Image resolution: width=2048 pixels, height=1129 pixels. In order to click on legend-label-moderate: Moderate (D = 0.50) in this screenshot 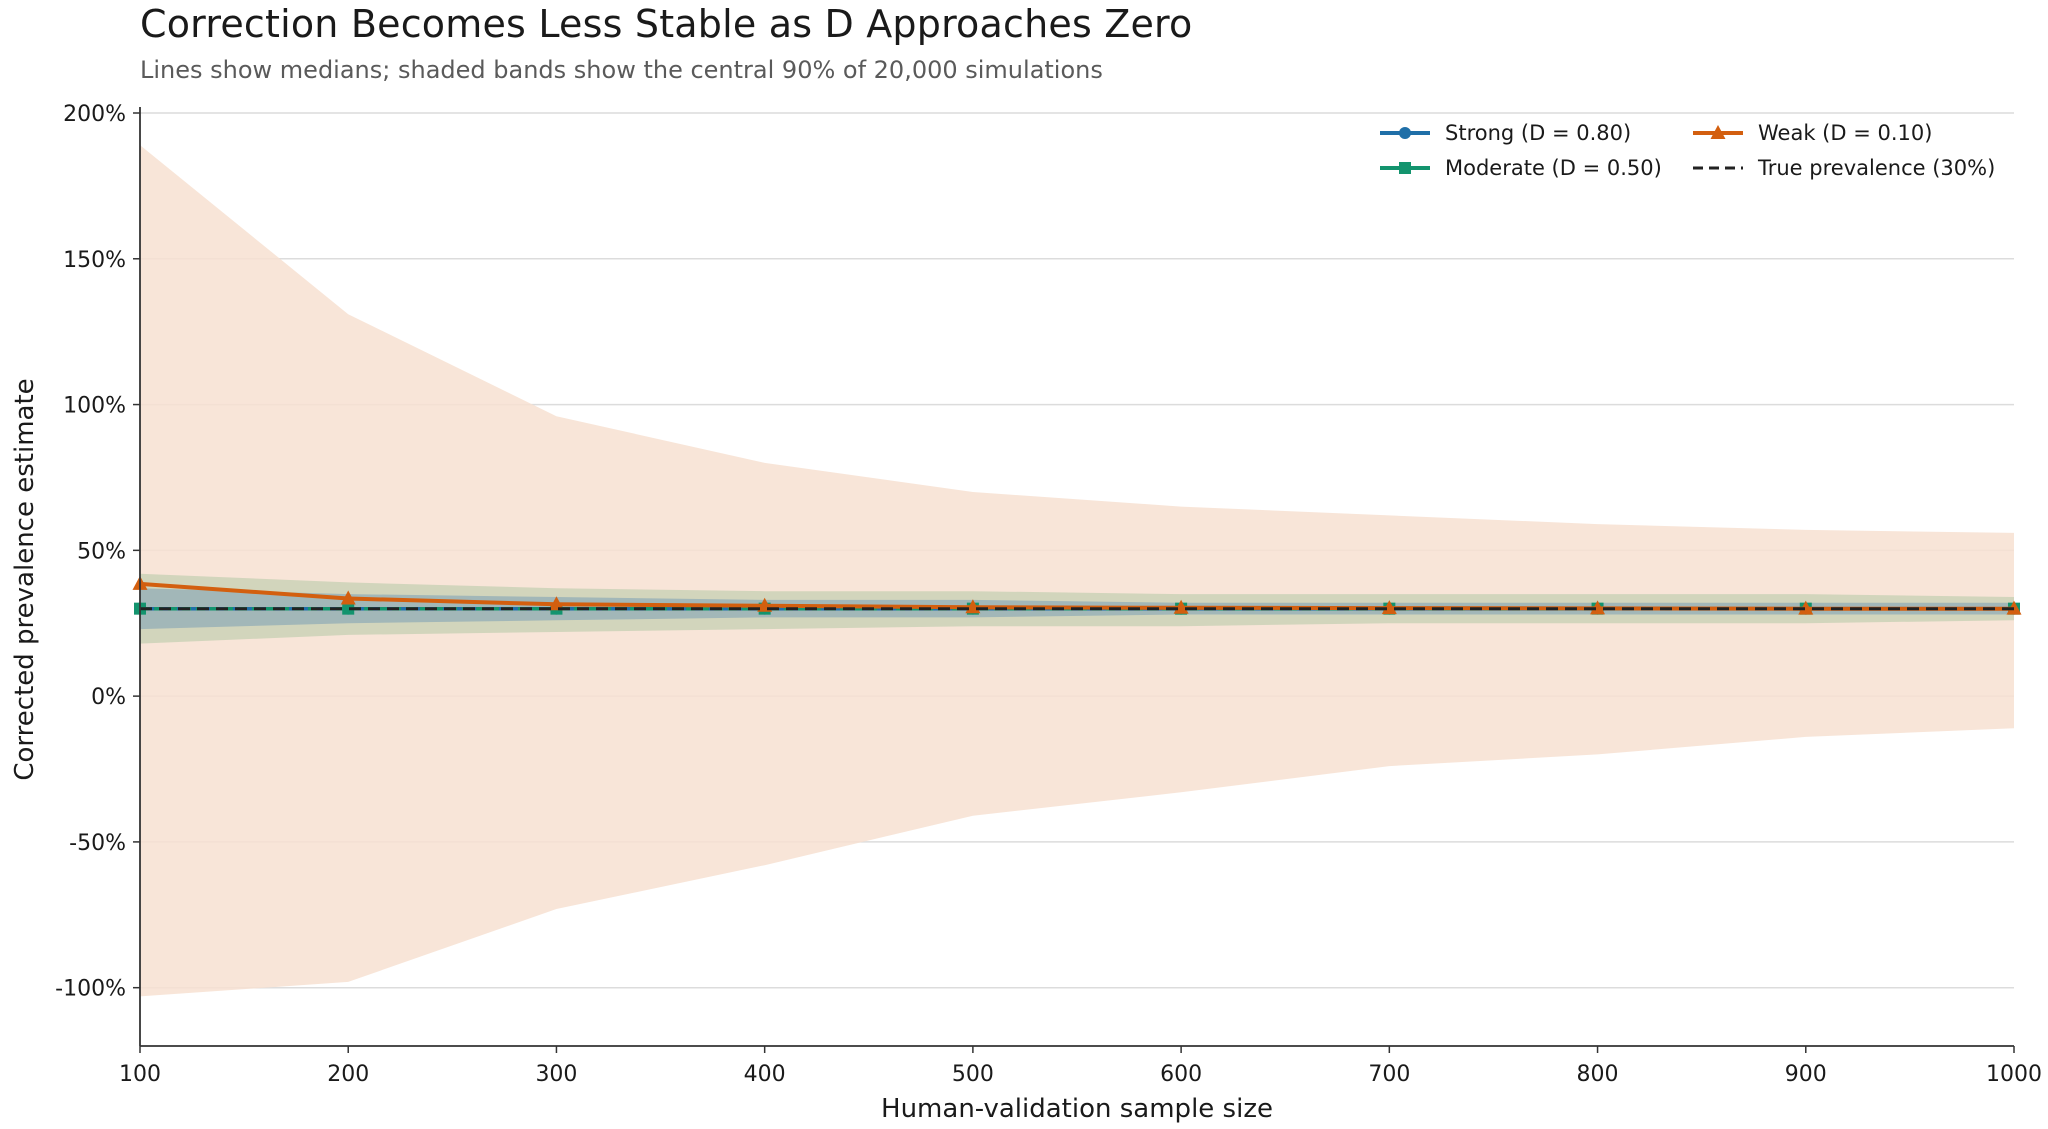, I will do `click(1553, 168)`.